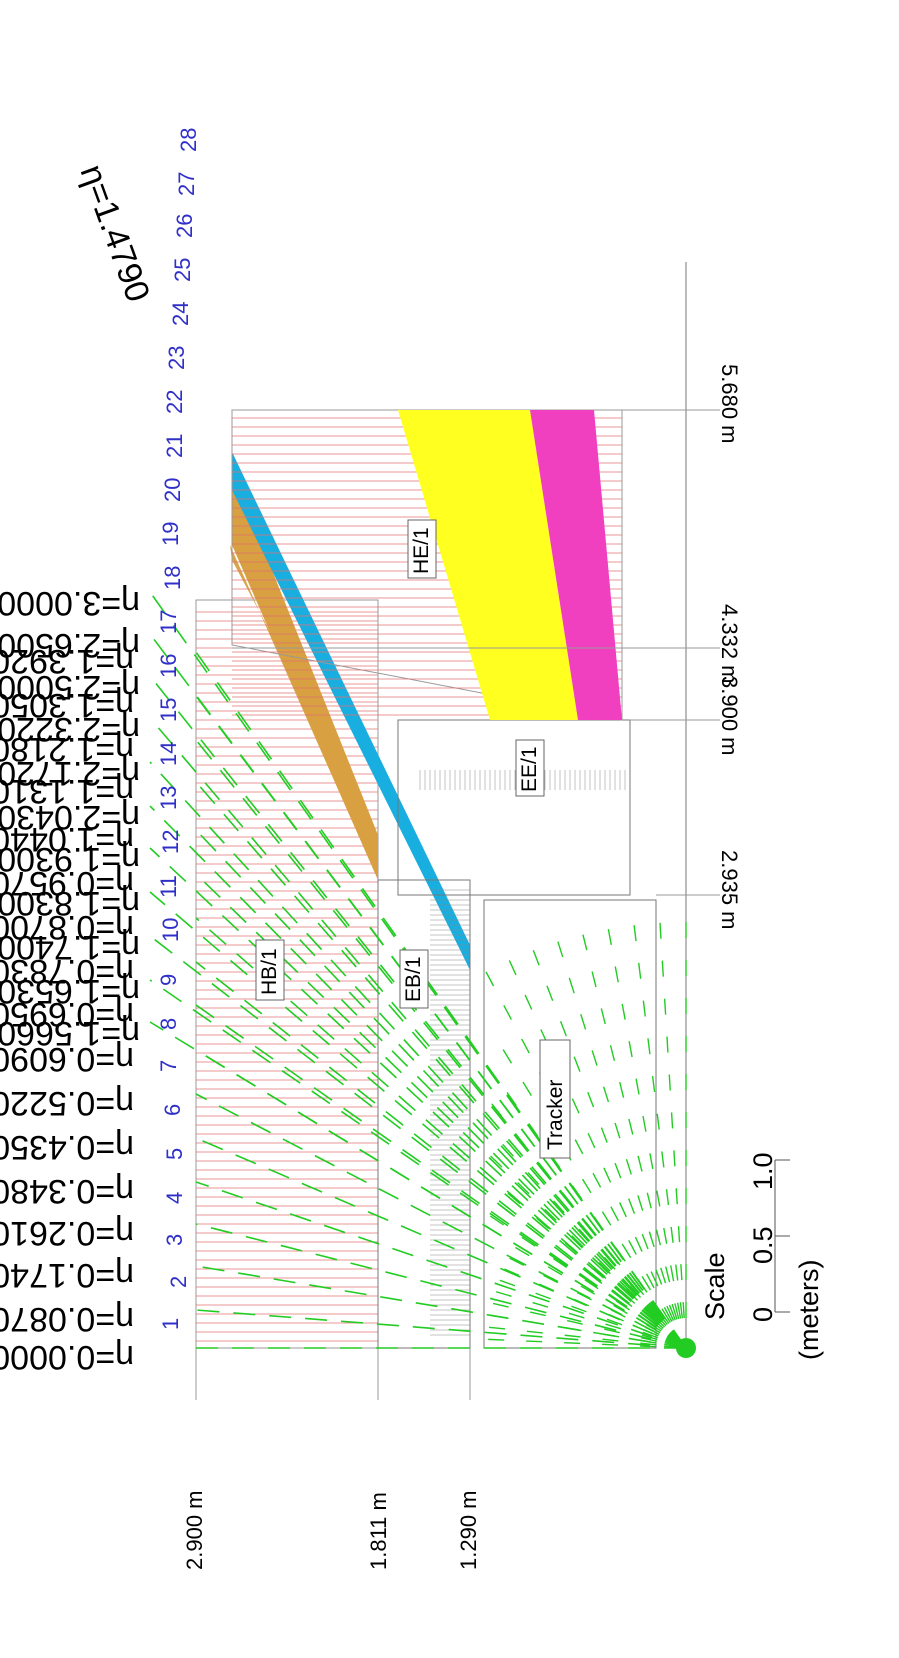 Image resolution: width=899 pixels, height=1658 pixels. I want to click on interaction-point, so click(686, 1348).